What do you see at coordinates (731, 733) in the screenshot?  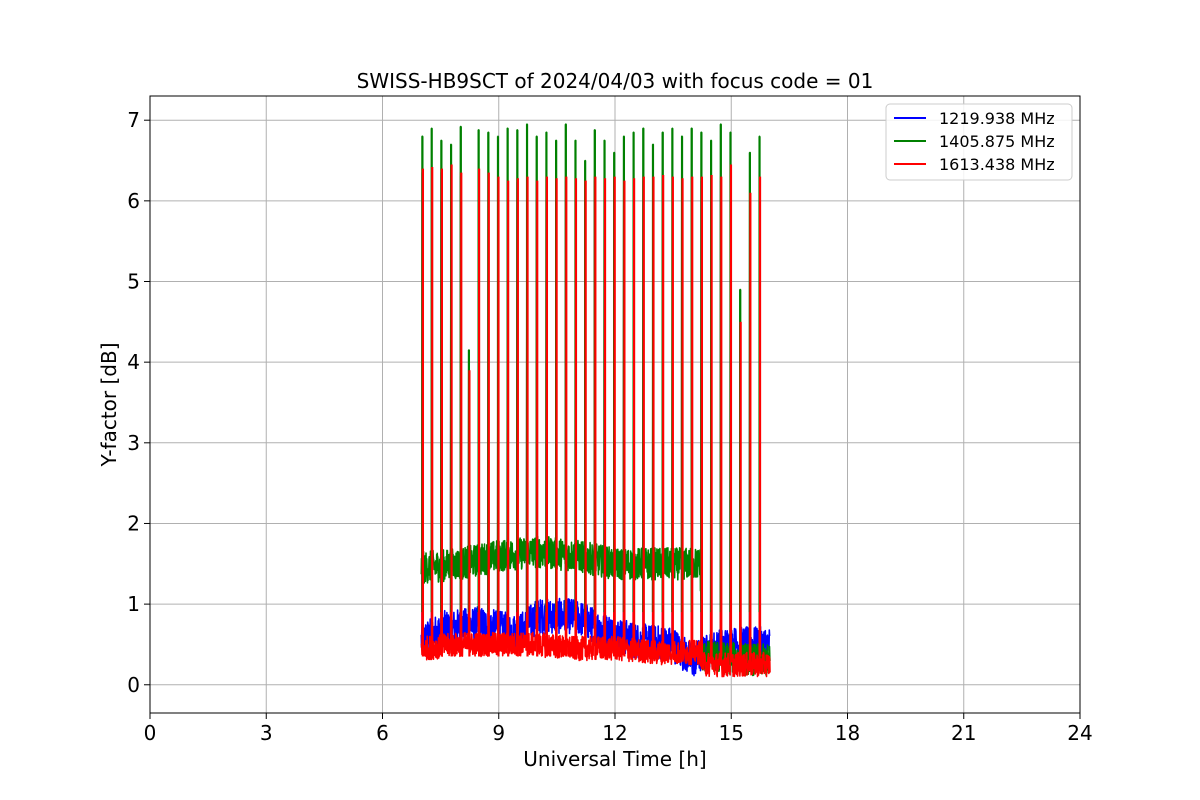 I see `x-tick-label: 15` at bounding box center [731, 733].